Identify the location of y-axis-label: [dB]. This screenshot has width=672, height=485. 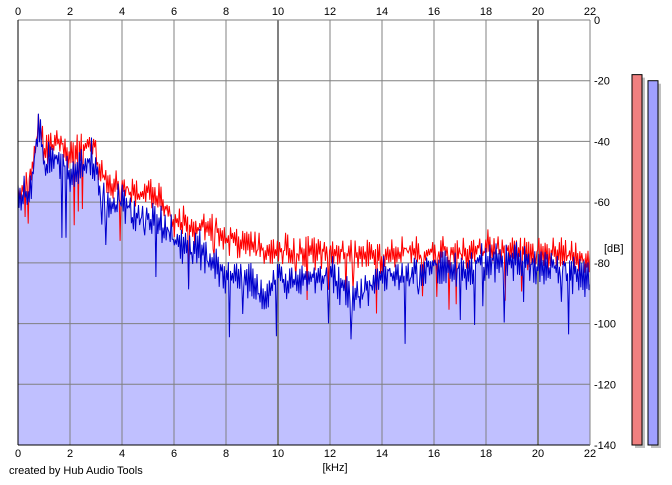
(614, 249).